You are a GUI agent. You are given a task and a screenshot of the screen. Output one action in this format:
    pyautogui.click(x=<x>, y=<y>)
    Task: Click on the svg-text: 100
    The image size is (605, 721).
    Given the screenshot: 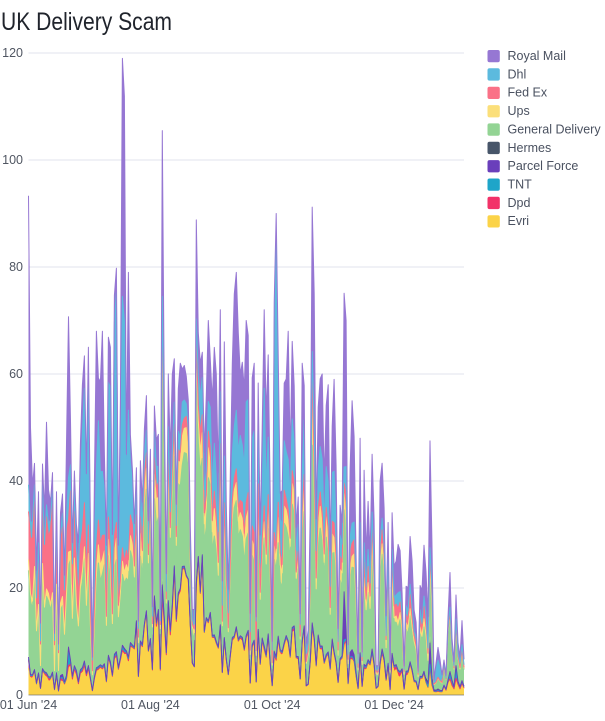 What is the action you would take?
    pyautogui.click(x=12, y=160)
    